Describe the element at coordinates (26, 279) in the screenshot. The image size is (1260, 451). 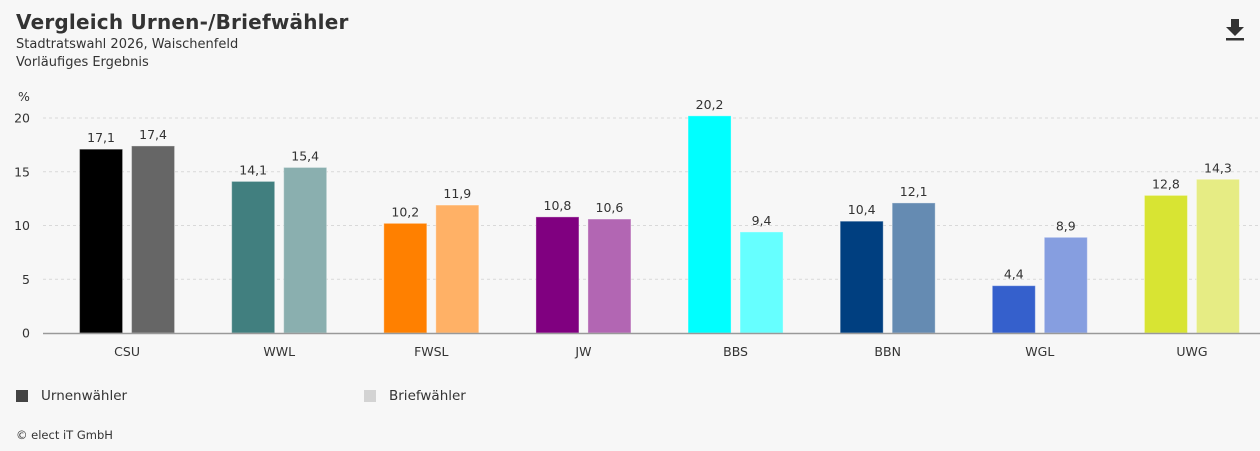
I see `y-tick-label: 5` at that location.